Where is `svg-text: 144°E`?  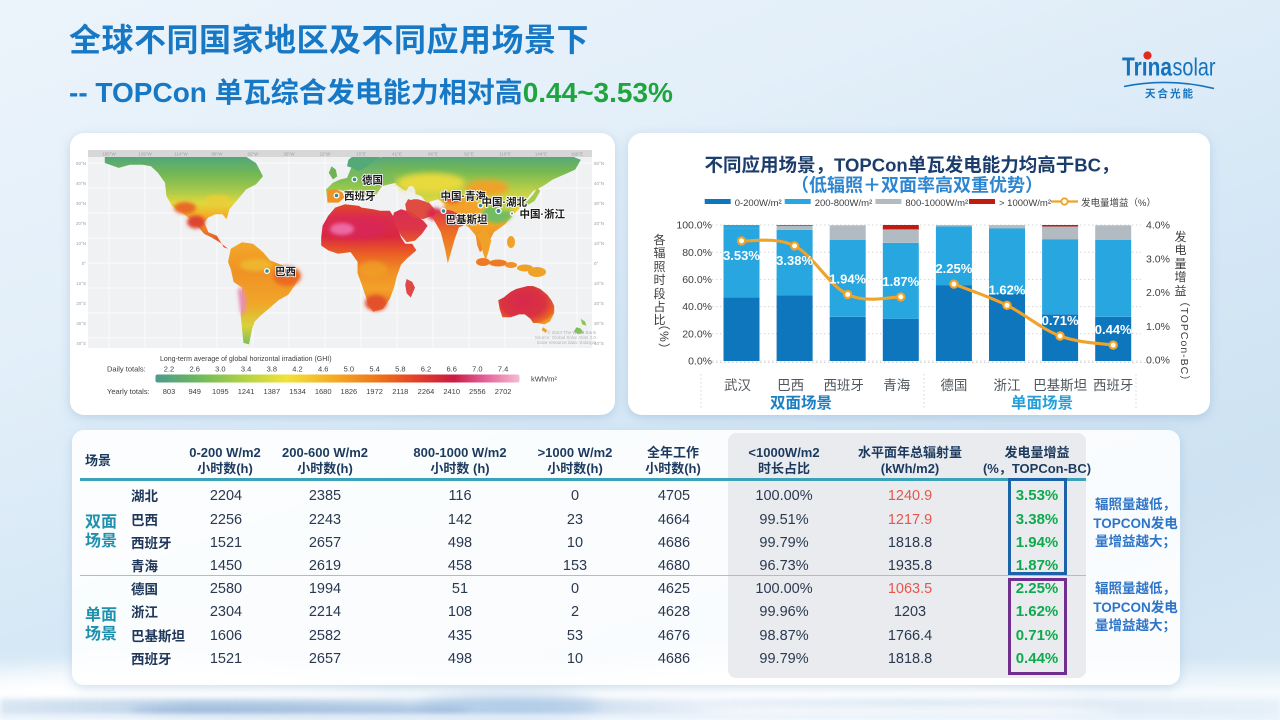 svg-text: 144°E is located at coordinates (541, 155).